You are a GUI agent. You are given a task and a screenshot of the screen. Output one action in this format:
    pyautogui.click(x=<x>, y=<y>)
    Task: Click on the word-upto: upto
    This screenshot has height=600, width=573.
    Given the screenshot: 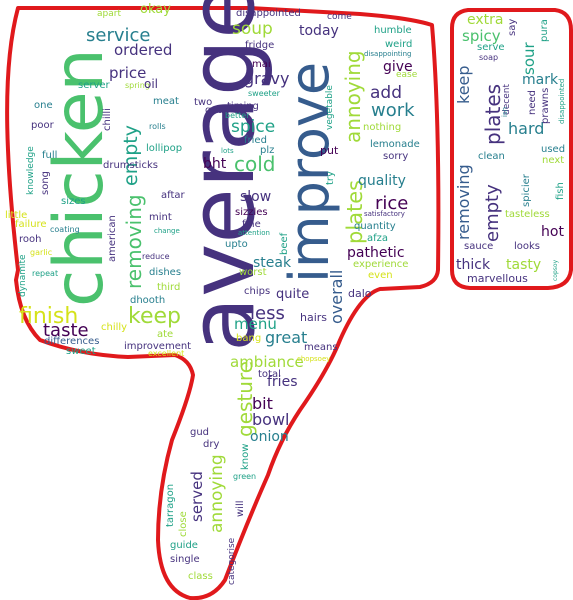 What is the action you would take?
    pyautogui.click(x=236, y=244)
    